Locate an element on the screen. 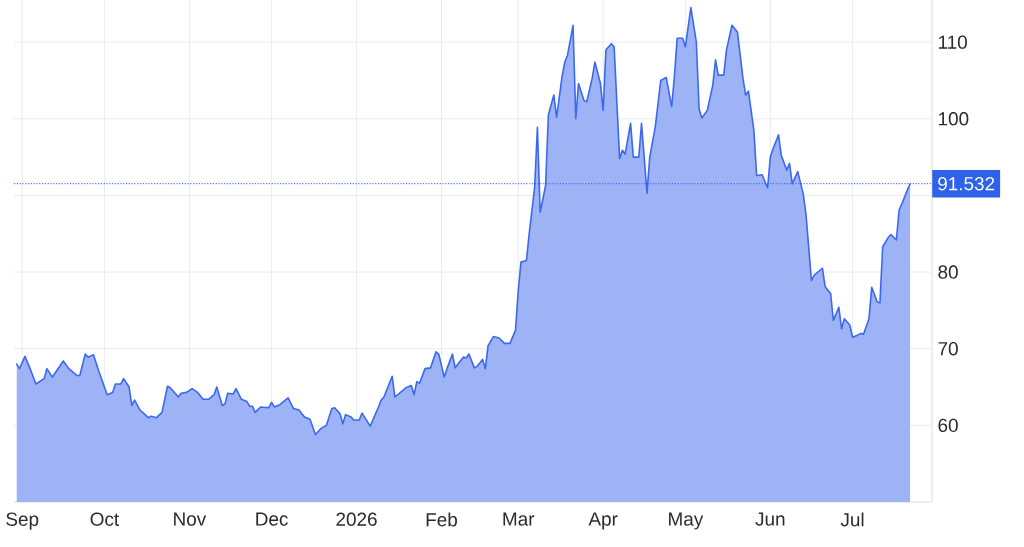 This screenshot has width=1024, height=547. x-tick-label: May is located at coordinates (686, 521).